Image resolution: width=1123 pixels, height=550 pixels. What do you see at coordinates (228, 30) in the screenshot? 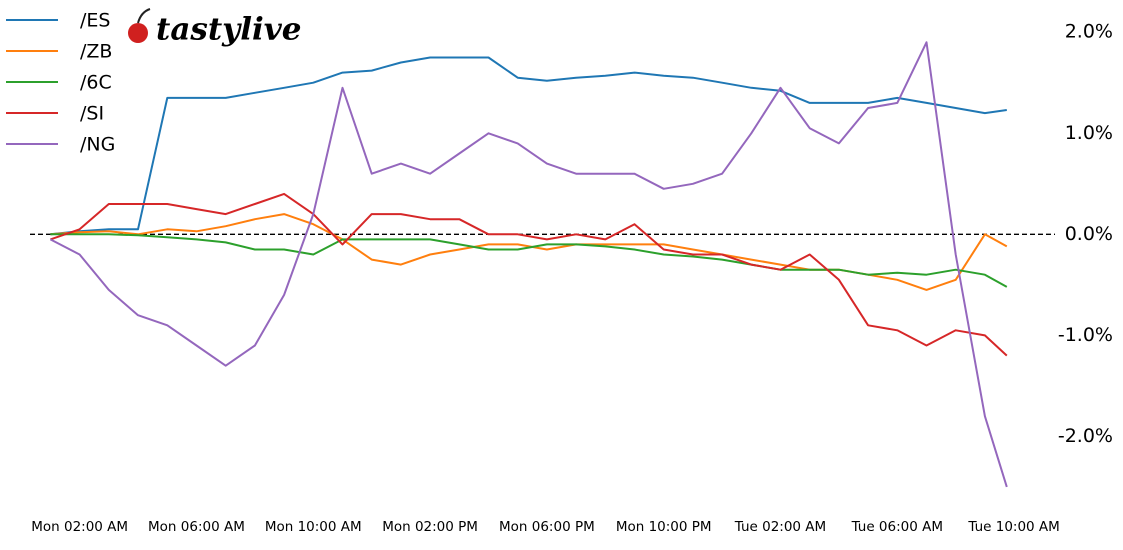
I see `logo-text: tastylive` at bounding box center [228, 30].